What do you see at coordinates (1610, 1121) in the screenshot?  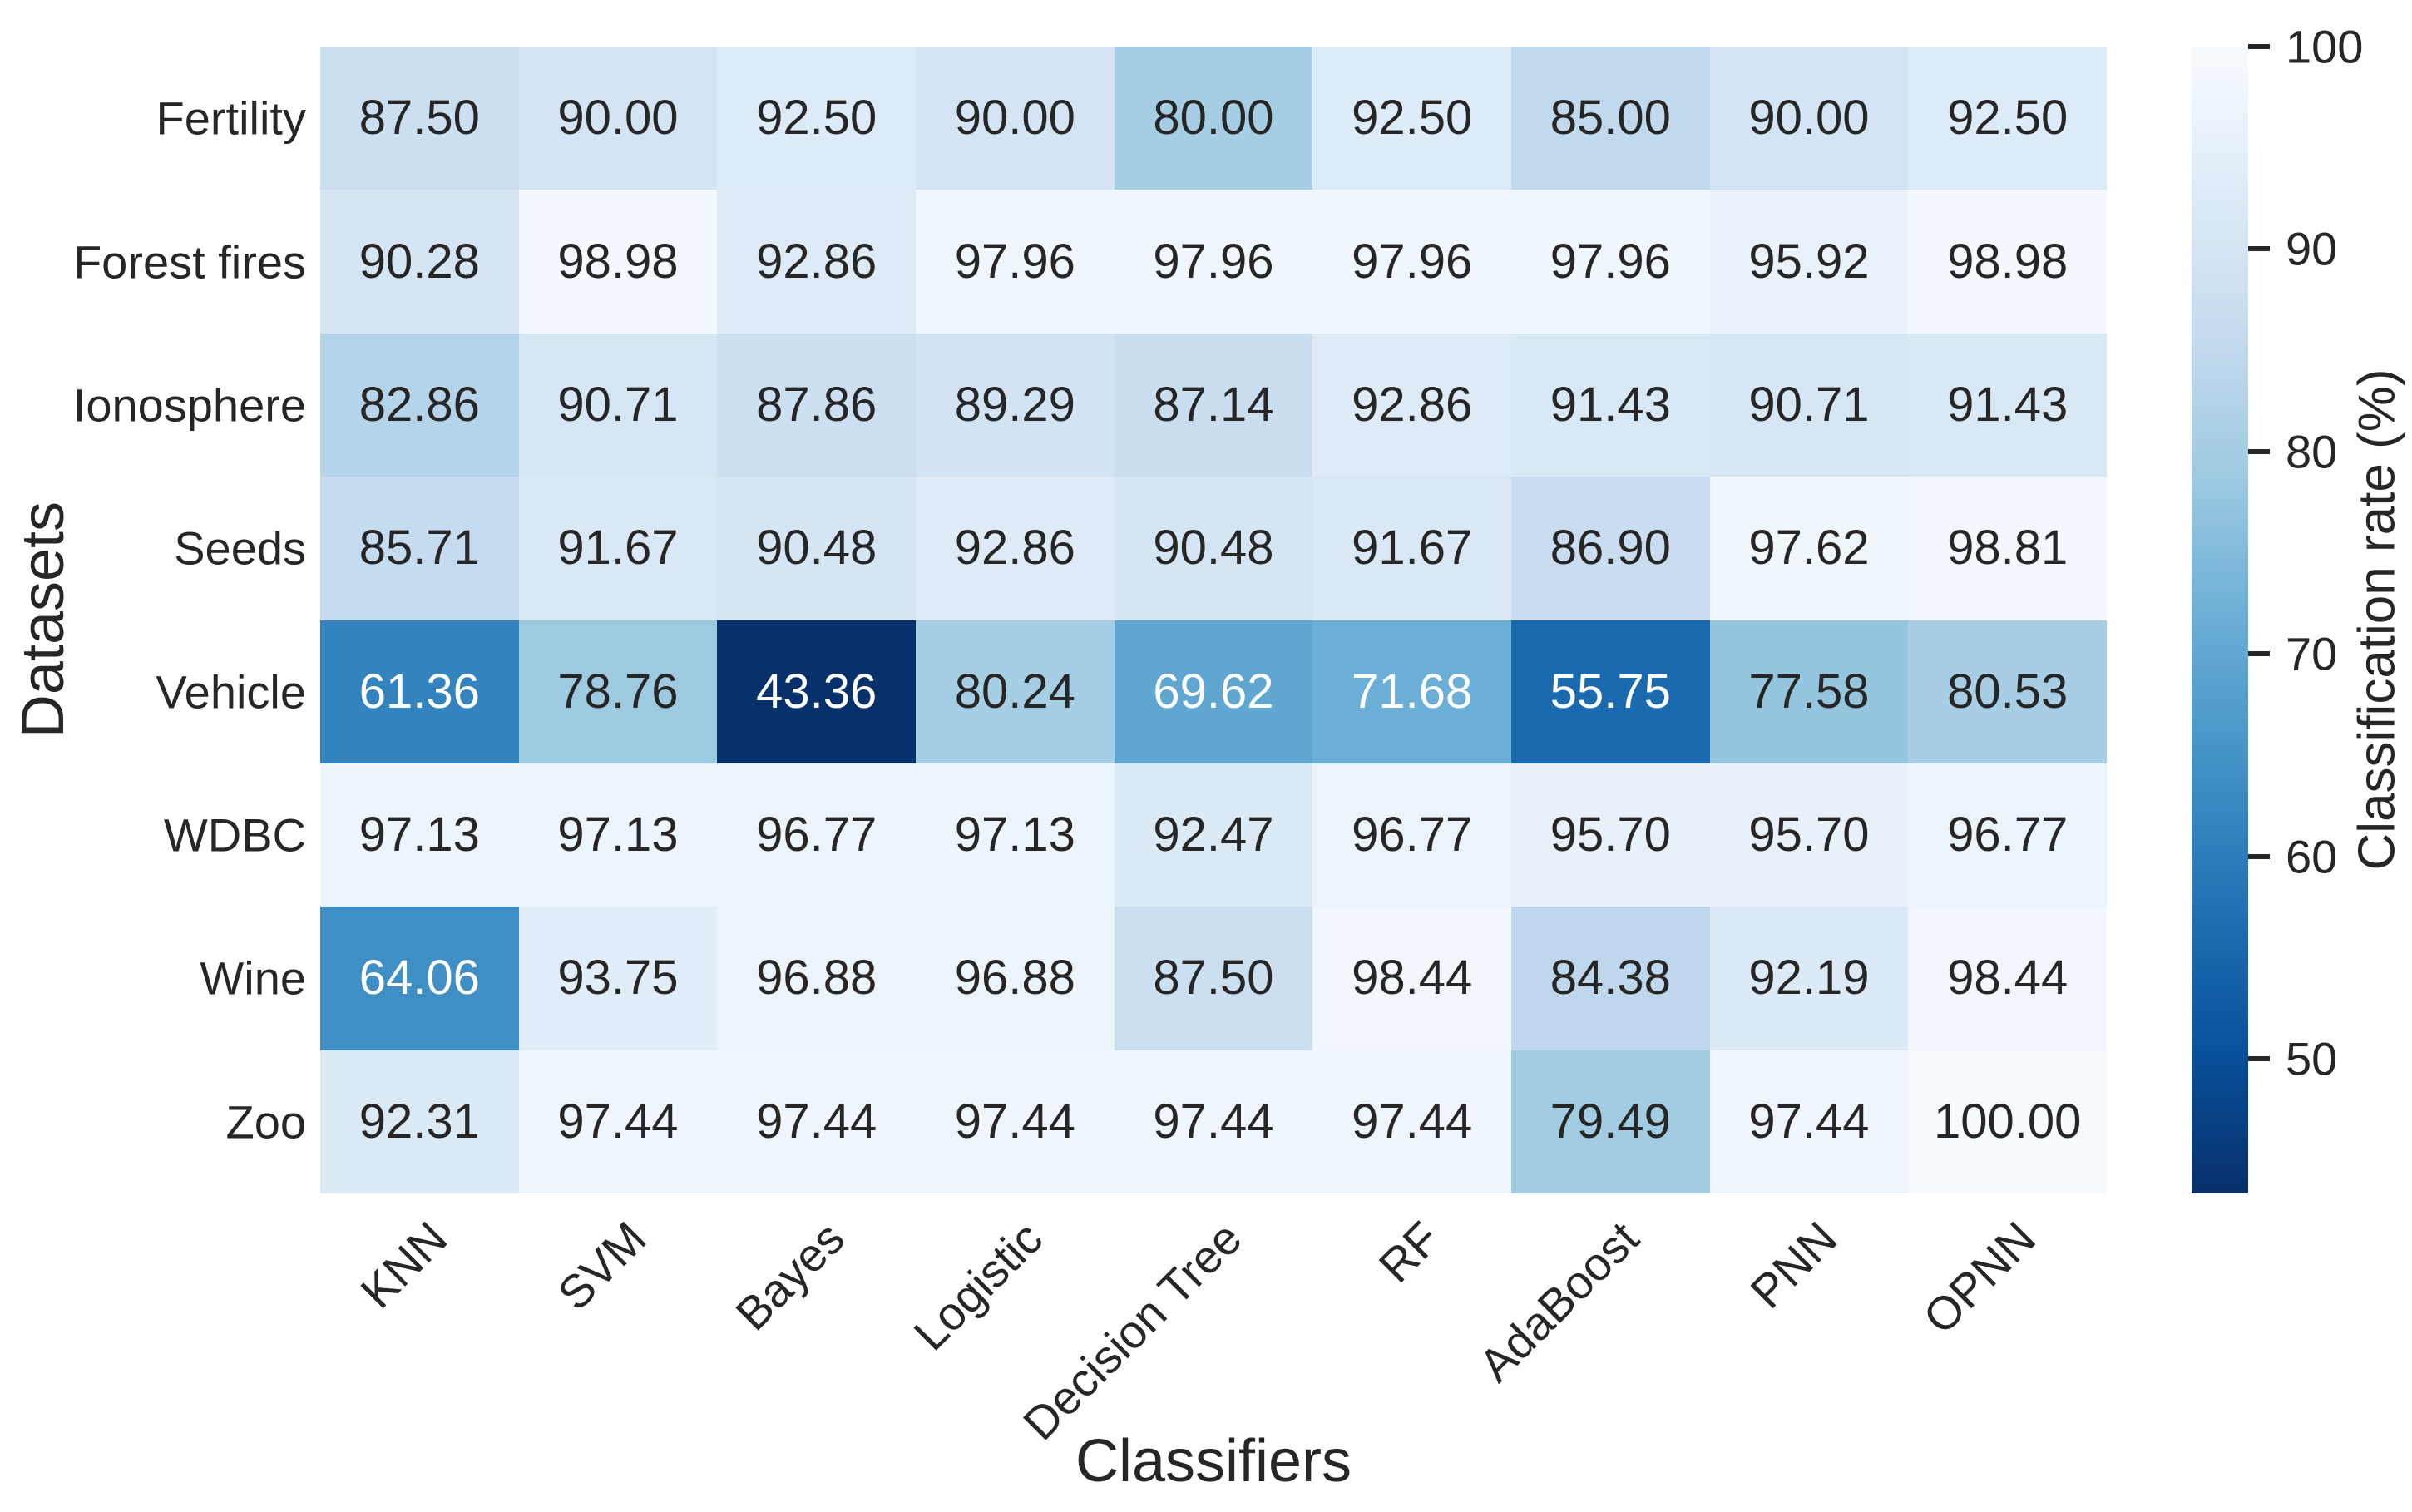 I see `heatmap-cell: 79.49` at bounding box center [1610, 1121].